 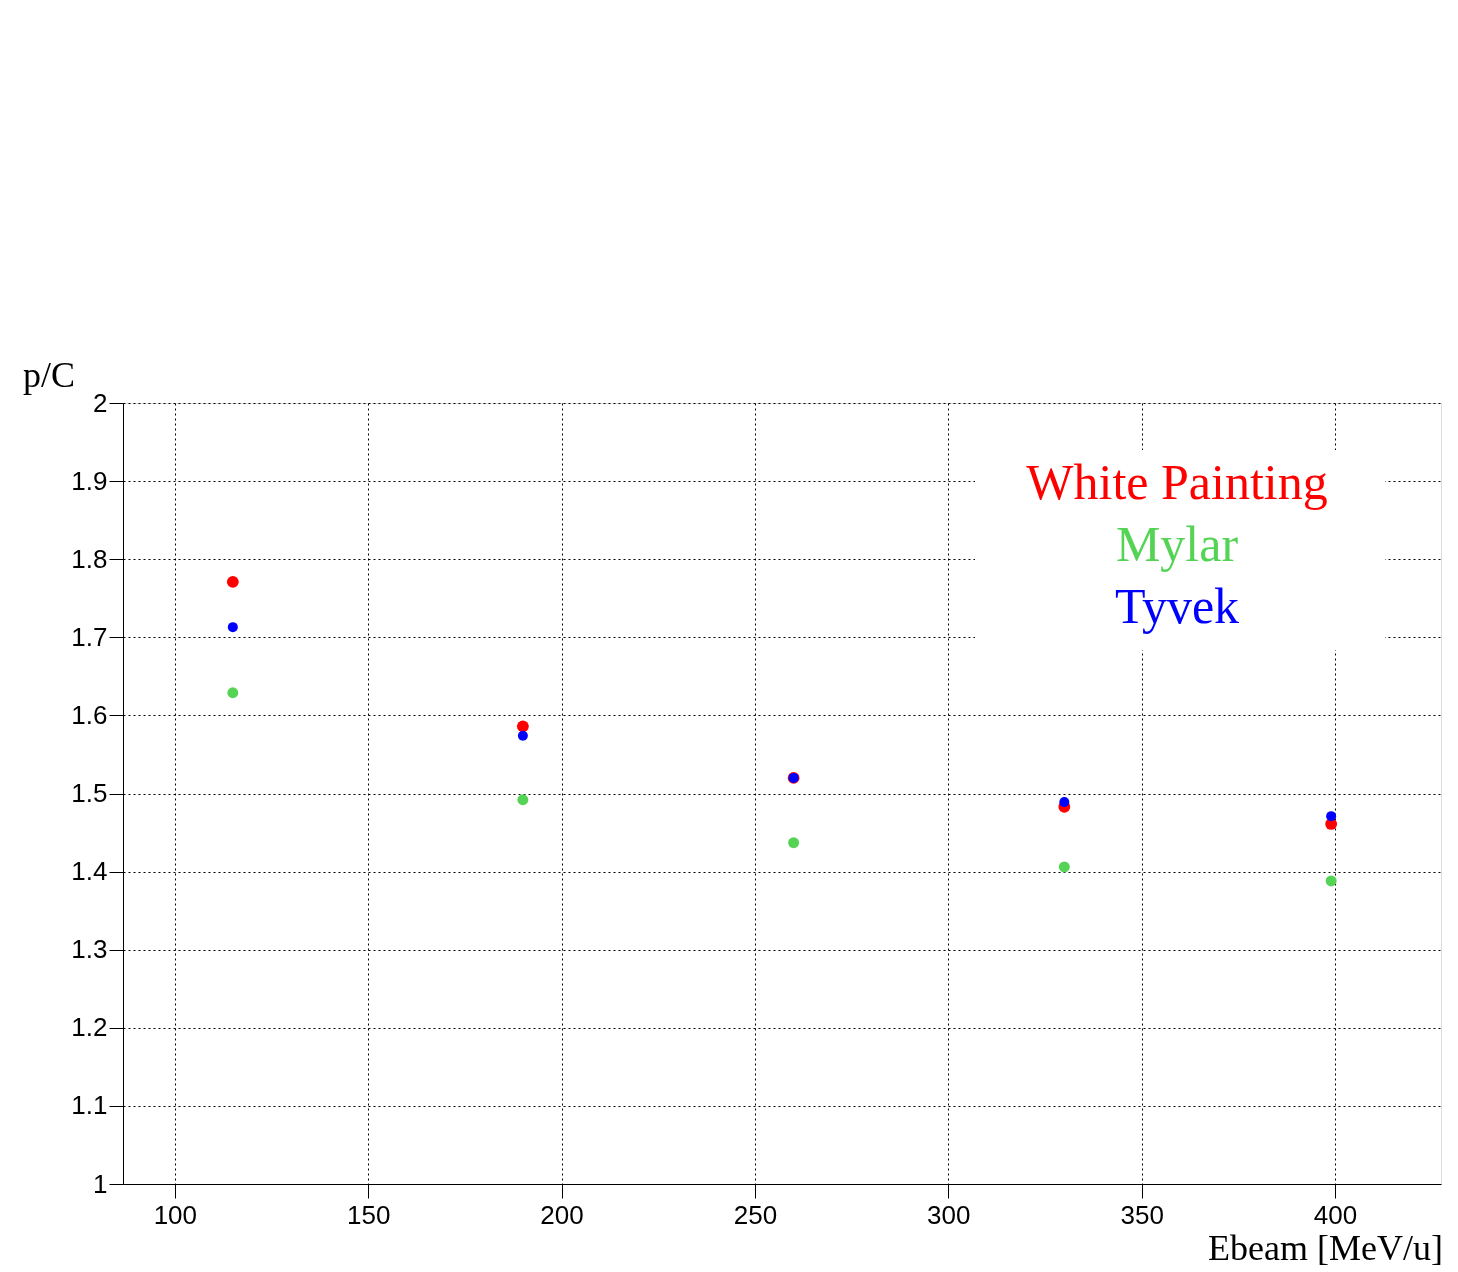 I want to click on y-tick-label: 1.9, so click(x=89, y=480).